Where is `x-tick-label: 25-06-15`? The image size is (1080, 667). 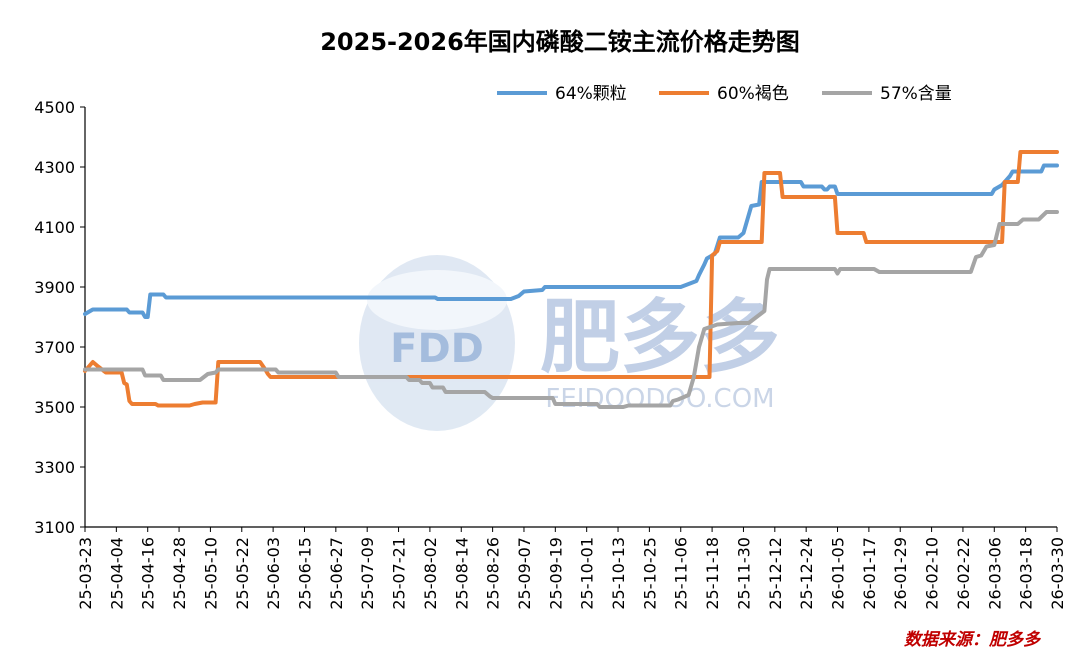 x-tick-label: 25-06-15 is located at coordinates (304, 573).